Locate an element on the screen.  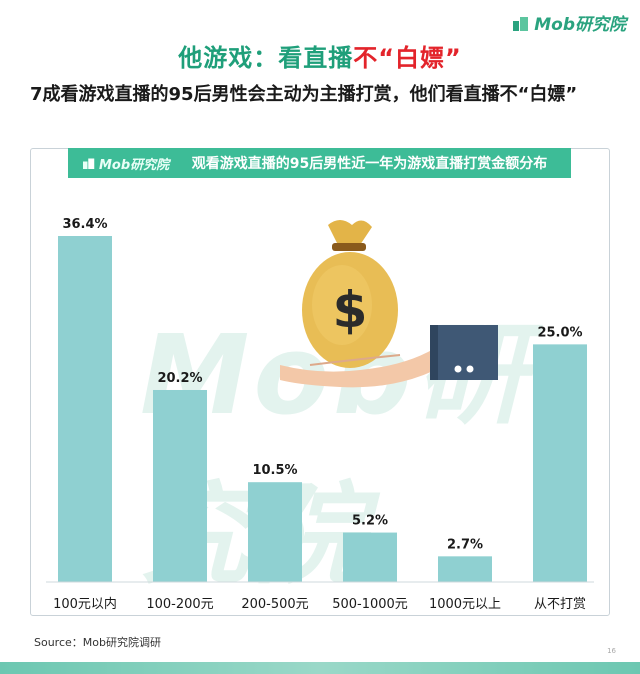
page-number: 16 is located at coordinates (611, 651).